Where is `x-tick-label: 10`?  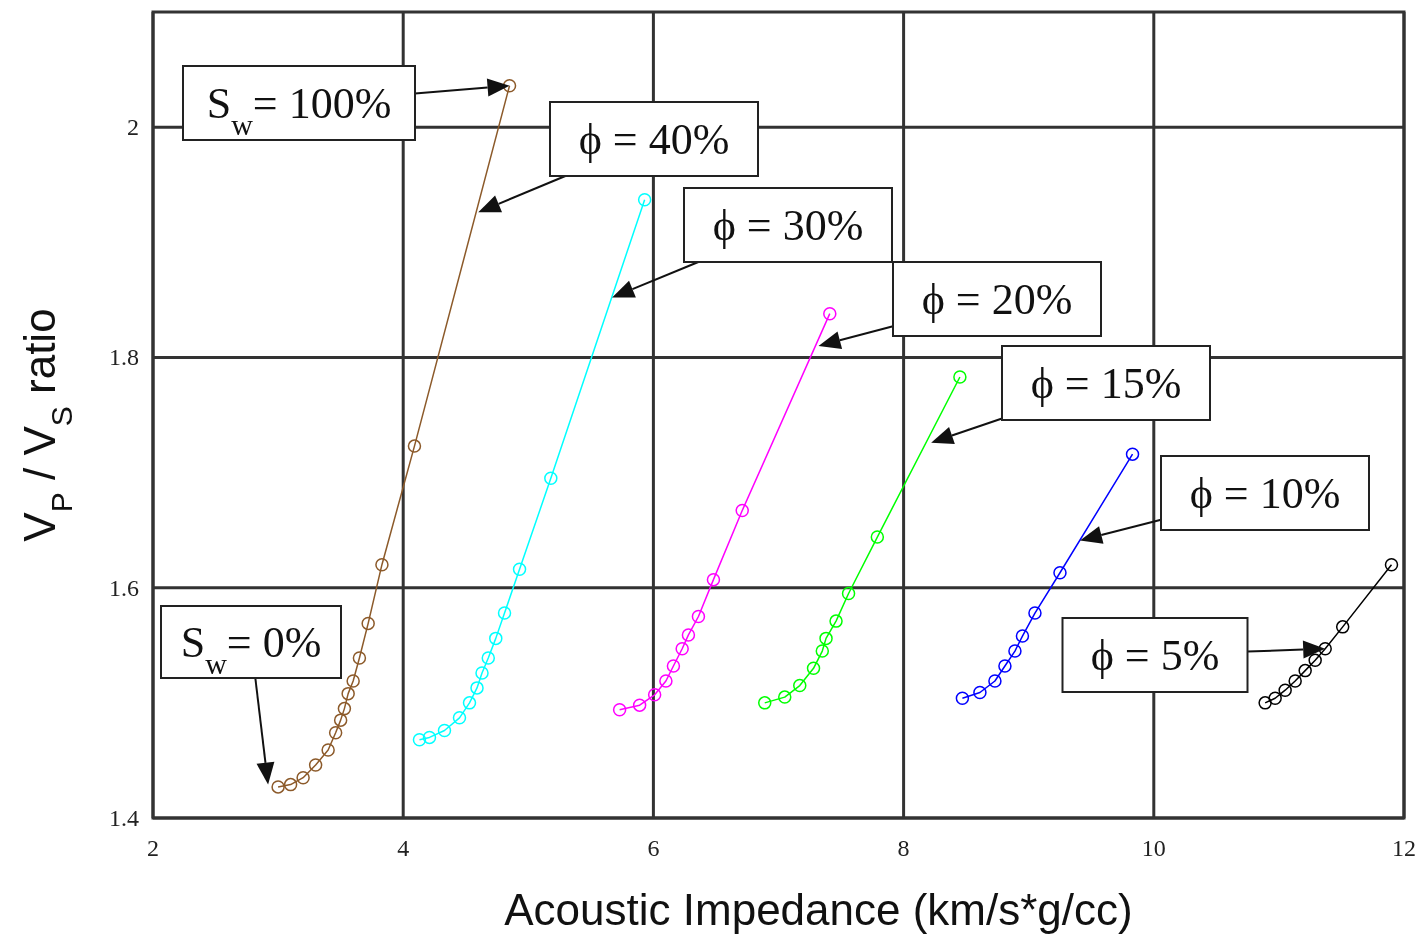 x-tick-label: 10 is located at coordinates (1153, 848).